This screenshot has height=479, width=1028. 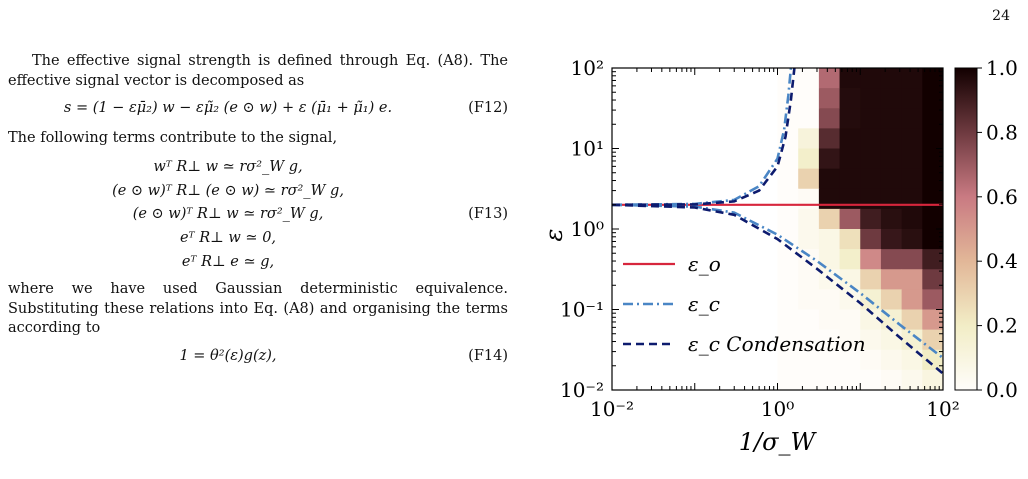 What do you see at coordinates (488, 355) in the screenshot?
I see `equation-f14-tag: (F14)` at bounding box center [488, 355].